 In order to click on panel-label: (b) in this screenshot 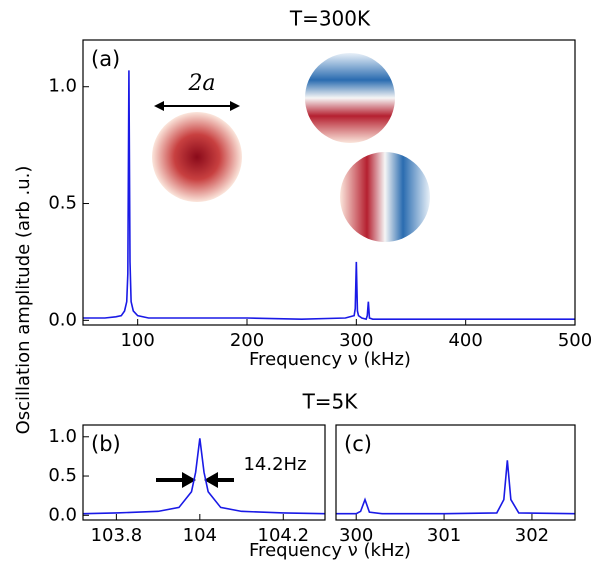, I will do `click(106, 444)`.